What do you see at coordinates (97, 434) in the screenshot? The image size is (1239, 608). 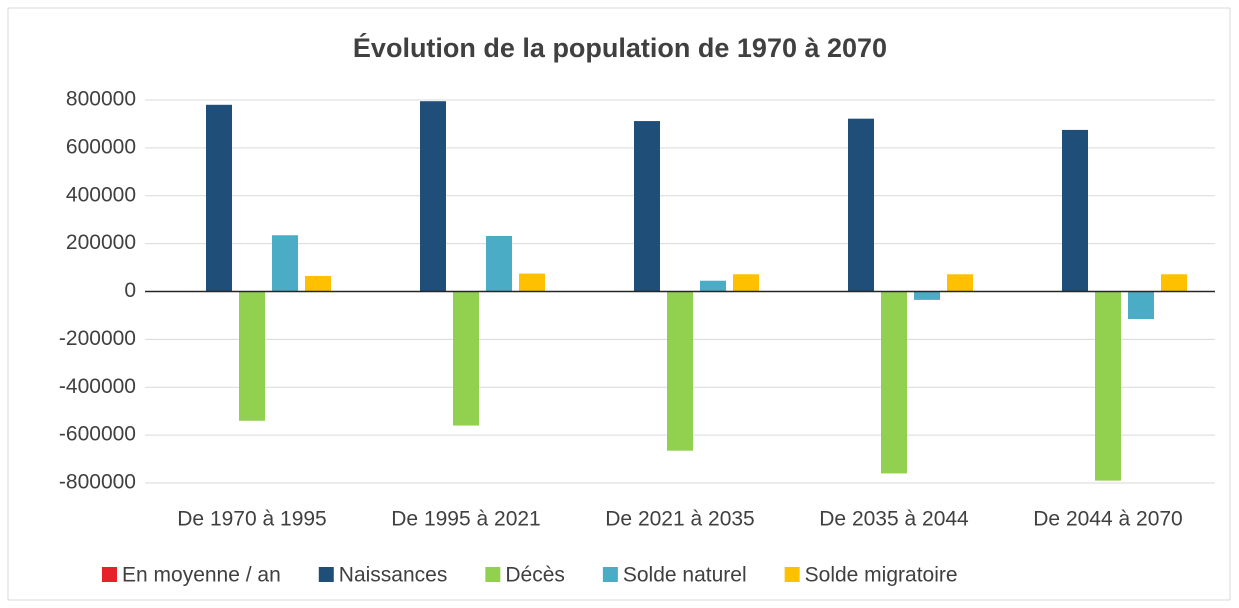 I see `y-tick-label: -600000` at bounding box center [97, 434].